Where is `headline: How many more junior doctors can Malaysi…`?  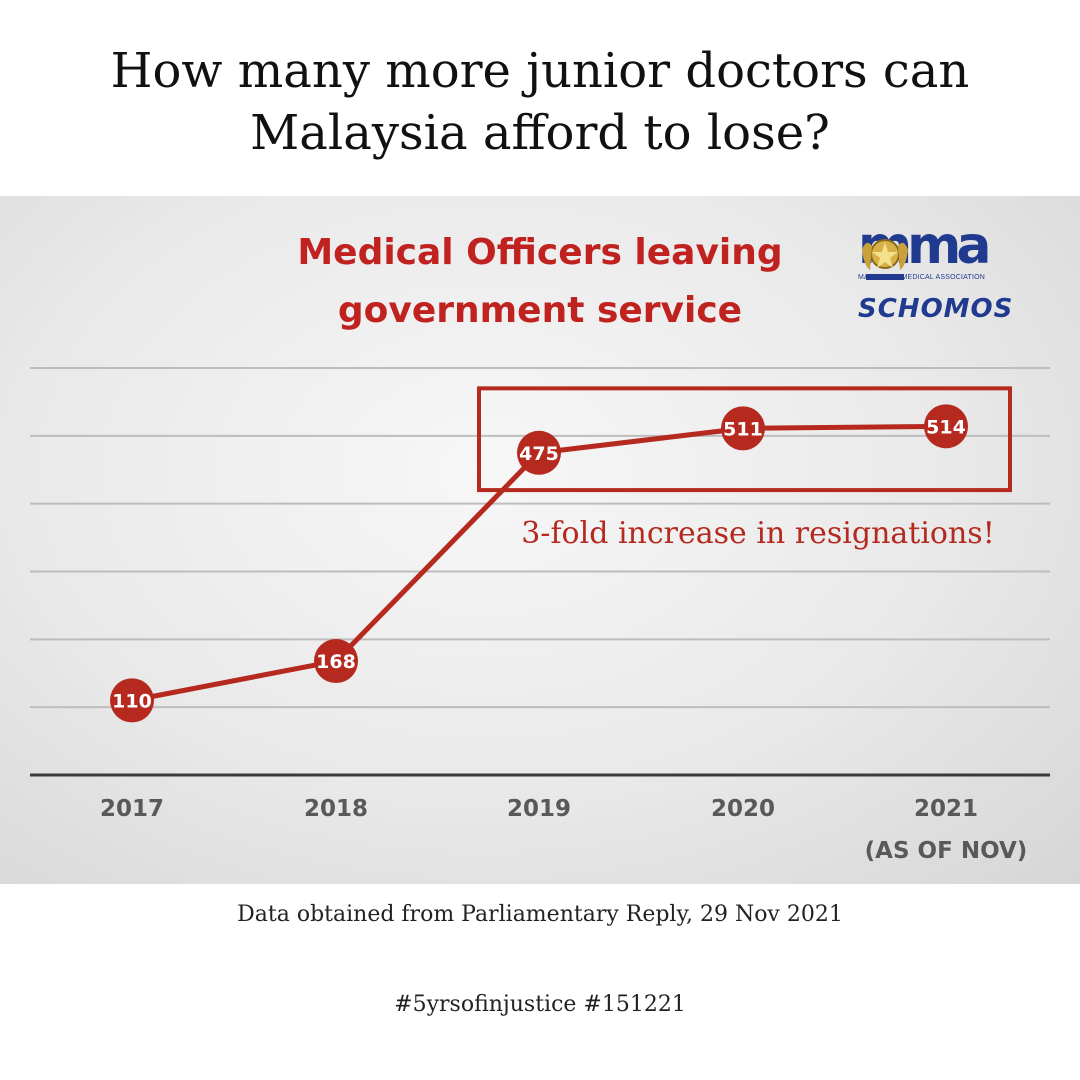 headline: How many more junior doctors can Malaysi… is located at coordinates (540, 102).